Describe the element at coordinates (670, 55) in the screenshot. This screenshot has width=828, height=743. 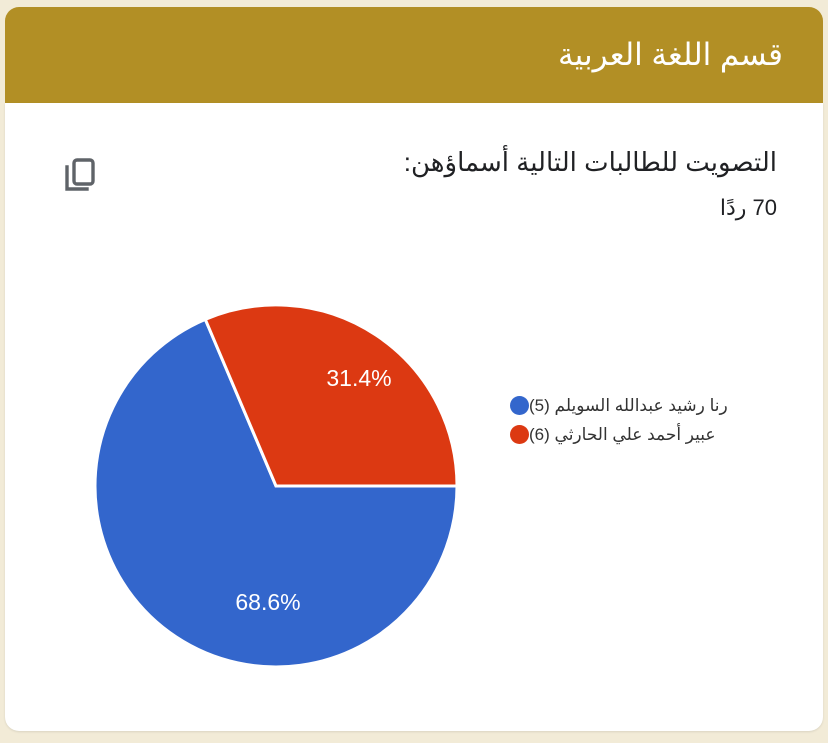
I see `page-title: قسم اللغة العربية` at that location.